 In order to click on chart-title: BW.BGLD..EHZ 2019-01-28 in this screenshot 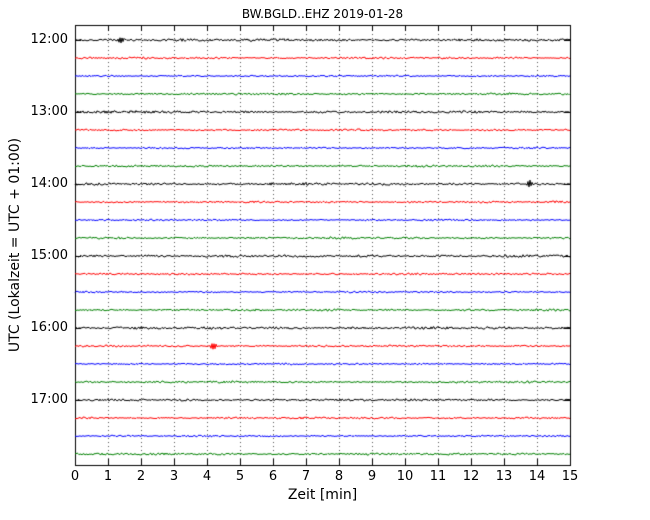, I will do `click(322, 14)`.